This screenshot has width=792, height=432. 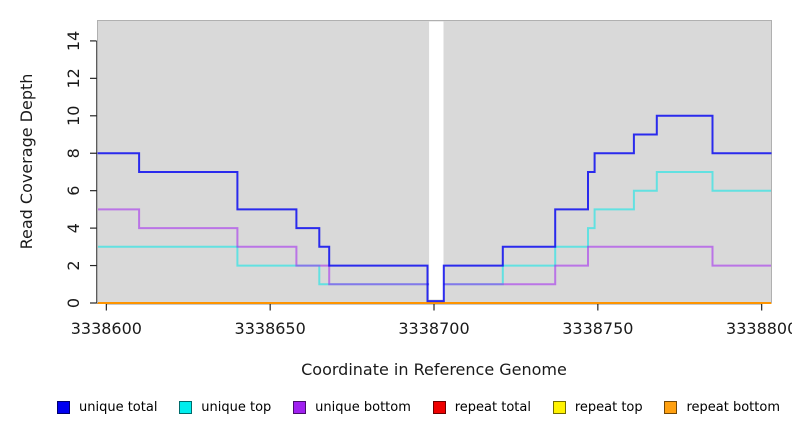 I want to click on y-tick-label: 8, so click(x=73, y=153).